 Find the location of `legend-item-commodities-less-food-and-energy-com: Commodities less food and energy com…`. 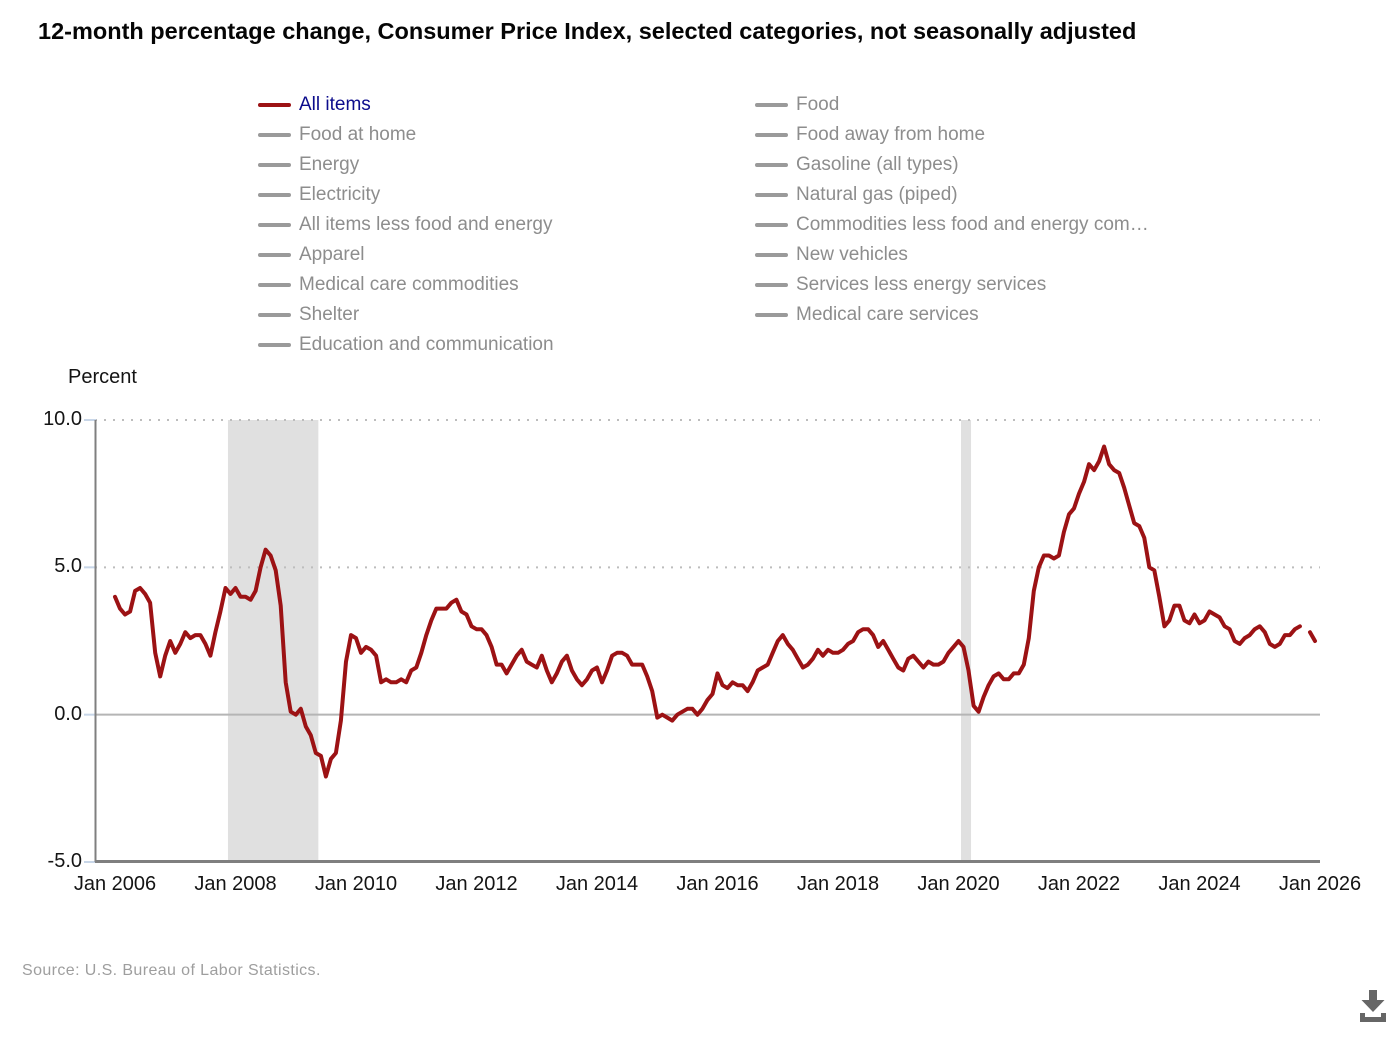

legend-item-commodities-less-food-and-energy-com: Commodities less food and energy com… is located at coordinates (990, 225).